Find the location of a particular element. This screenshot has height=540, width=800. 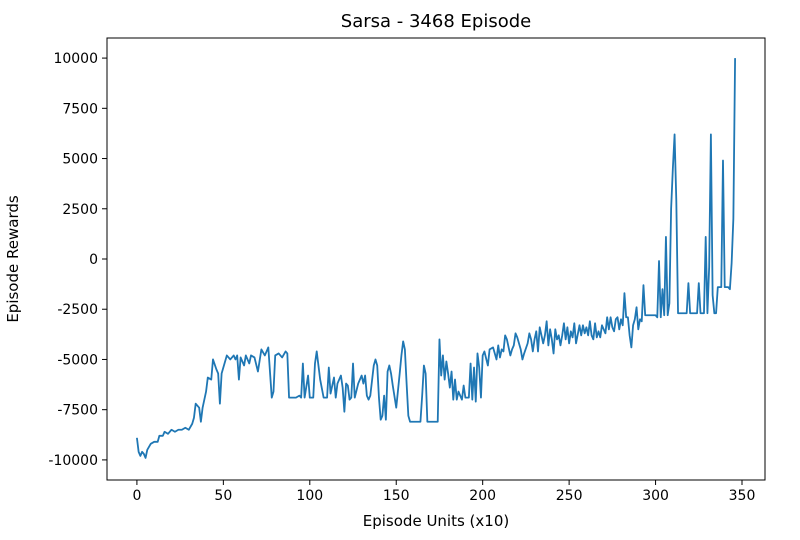

x-axis-label: Episode Units (x10) is located at coordinates (436, 521).